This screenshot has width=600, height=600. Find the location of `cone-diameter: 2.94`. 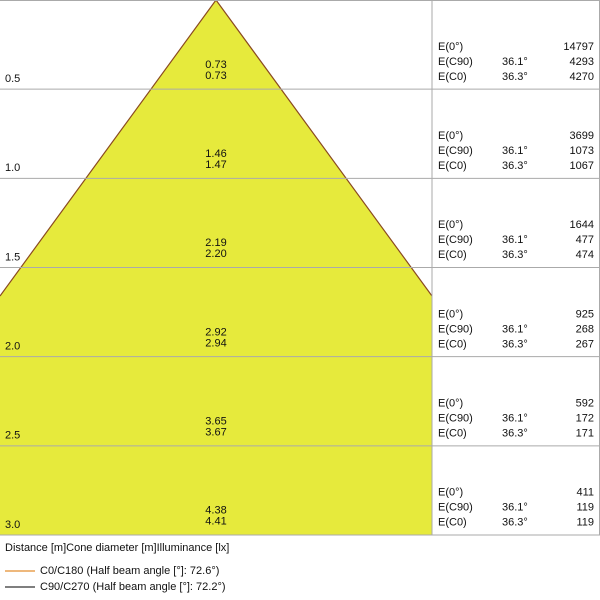

cone-diameter: 2.94 is located at coordinates (215, 343).